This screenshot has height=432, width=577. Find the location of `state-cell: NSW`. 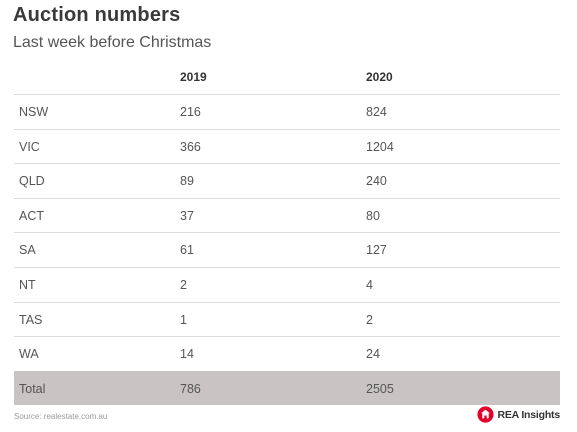

state-cell: NSW is located at coordinates (34, 112).